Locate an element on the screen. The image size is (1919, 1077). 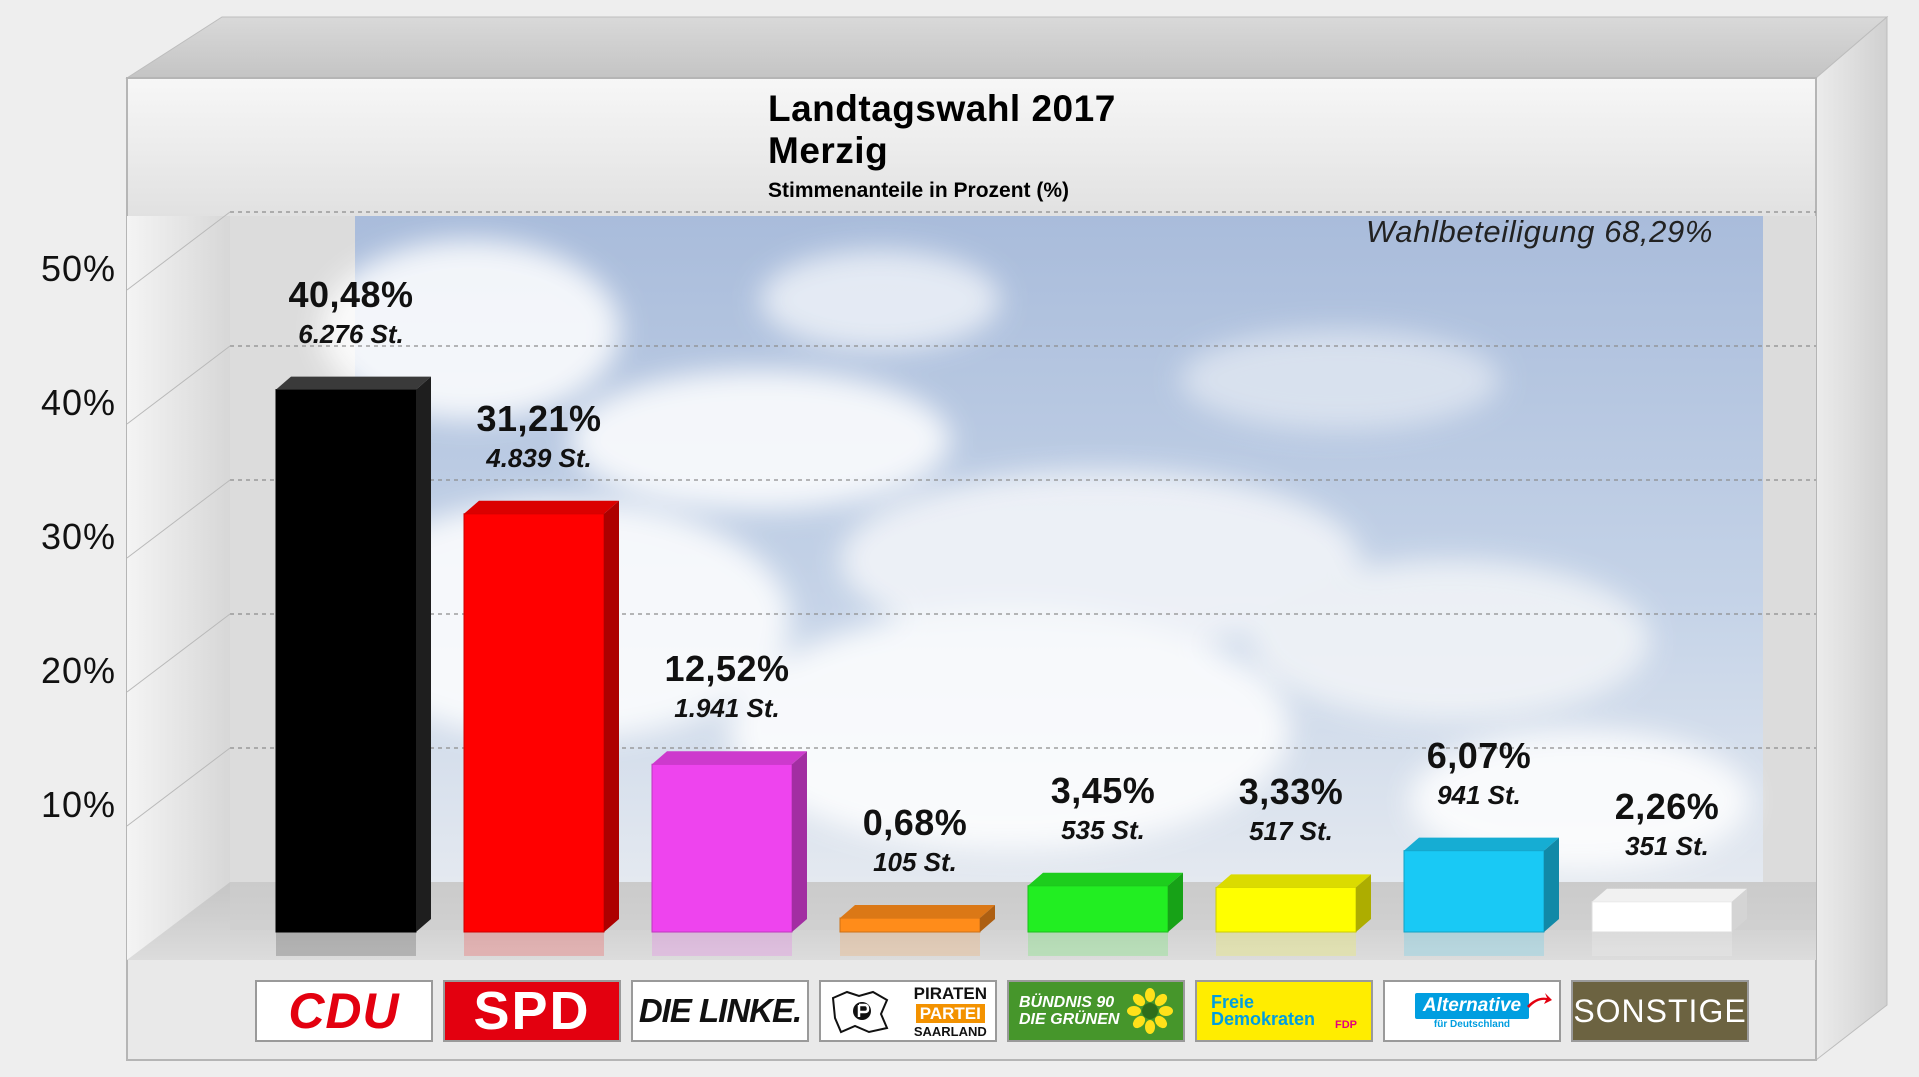
bar-votes-label: 941 St. is located at coordinates (1479, 794).